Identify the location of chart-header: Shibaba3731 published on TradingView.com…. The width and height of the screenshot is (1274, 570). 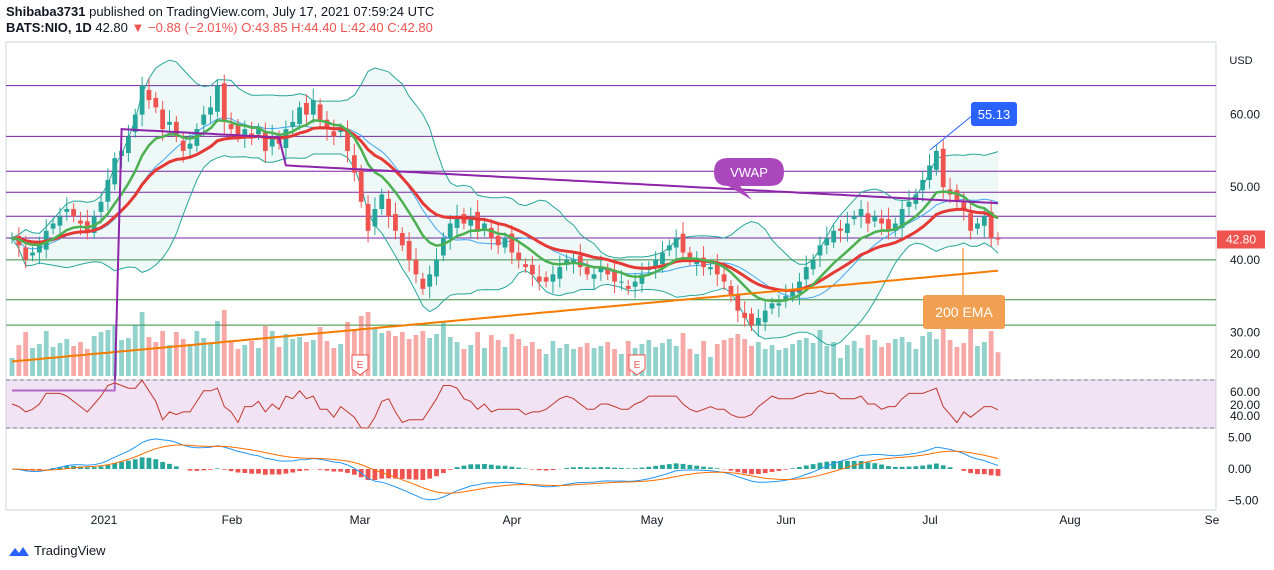
(220, 20).